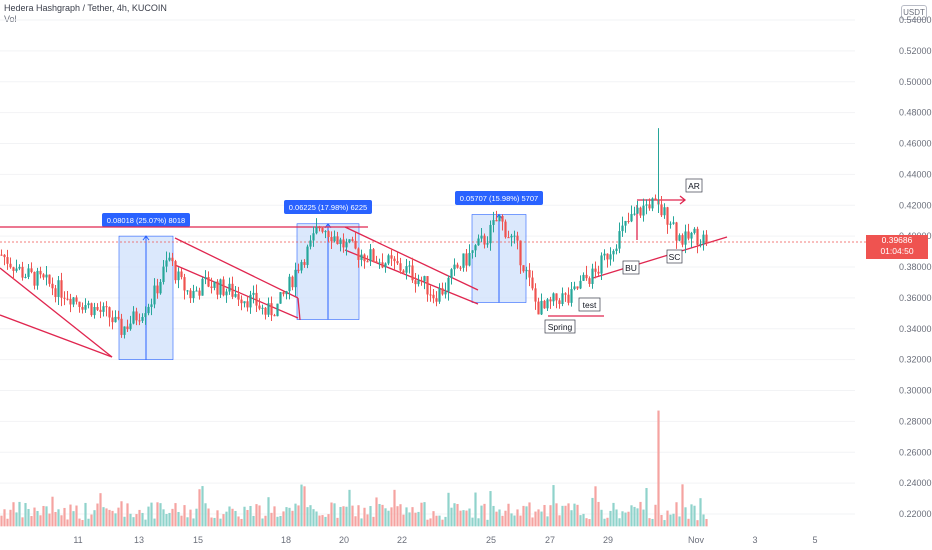  Describe the element at coordinates (85, 8) in the screenshot. I see `symbol-title: Hedera Hashgraph / Tether, 4h, KUCOIN` at that location.